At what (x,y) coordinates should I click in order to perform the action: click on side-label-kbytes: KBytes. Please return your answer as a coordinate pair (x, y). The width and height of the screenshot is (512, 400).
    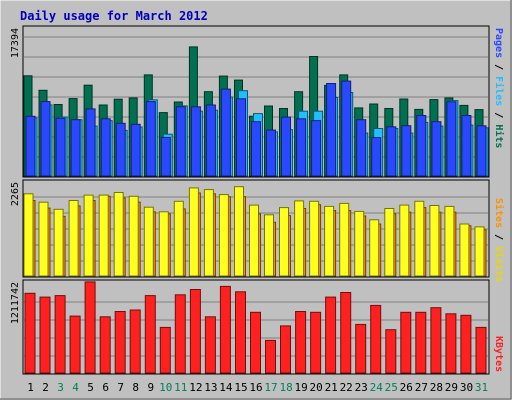
    Looking at the image, I should click on (498, 354).